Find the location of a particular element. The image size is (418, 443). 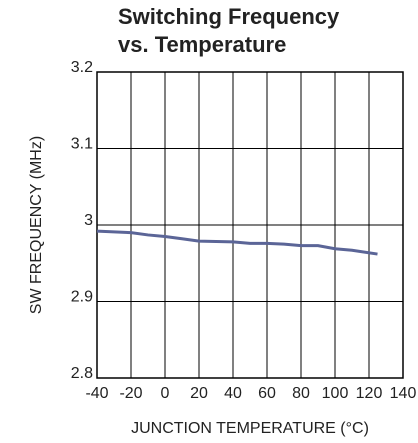

x-tick-label: -20 is located at coordinates (130, 393).